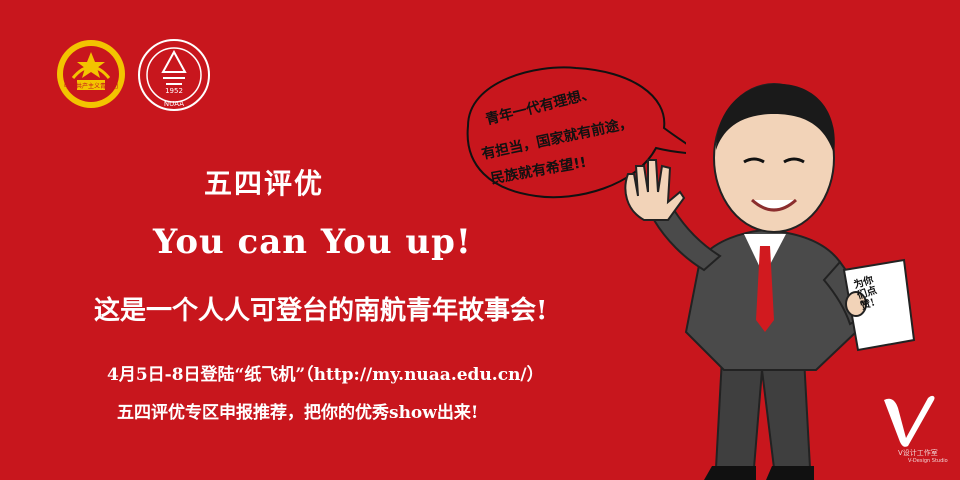 The height and width of the screenshot is (480, 960). What do you see at coordinates (576, 132) in the screenshot?
I see `speech-bubble` at bounding box center [576, 132].